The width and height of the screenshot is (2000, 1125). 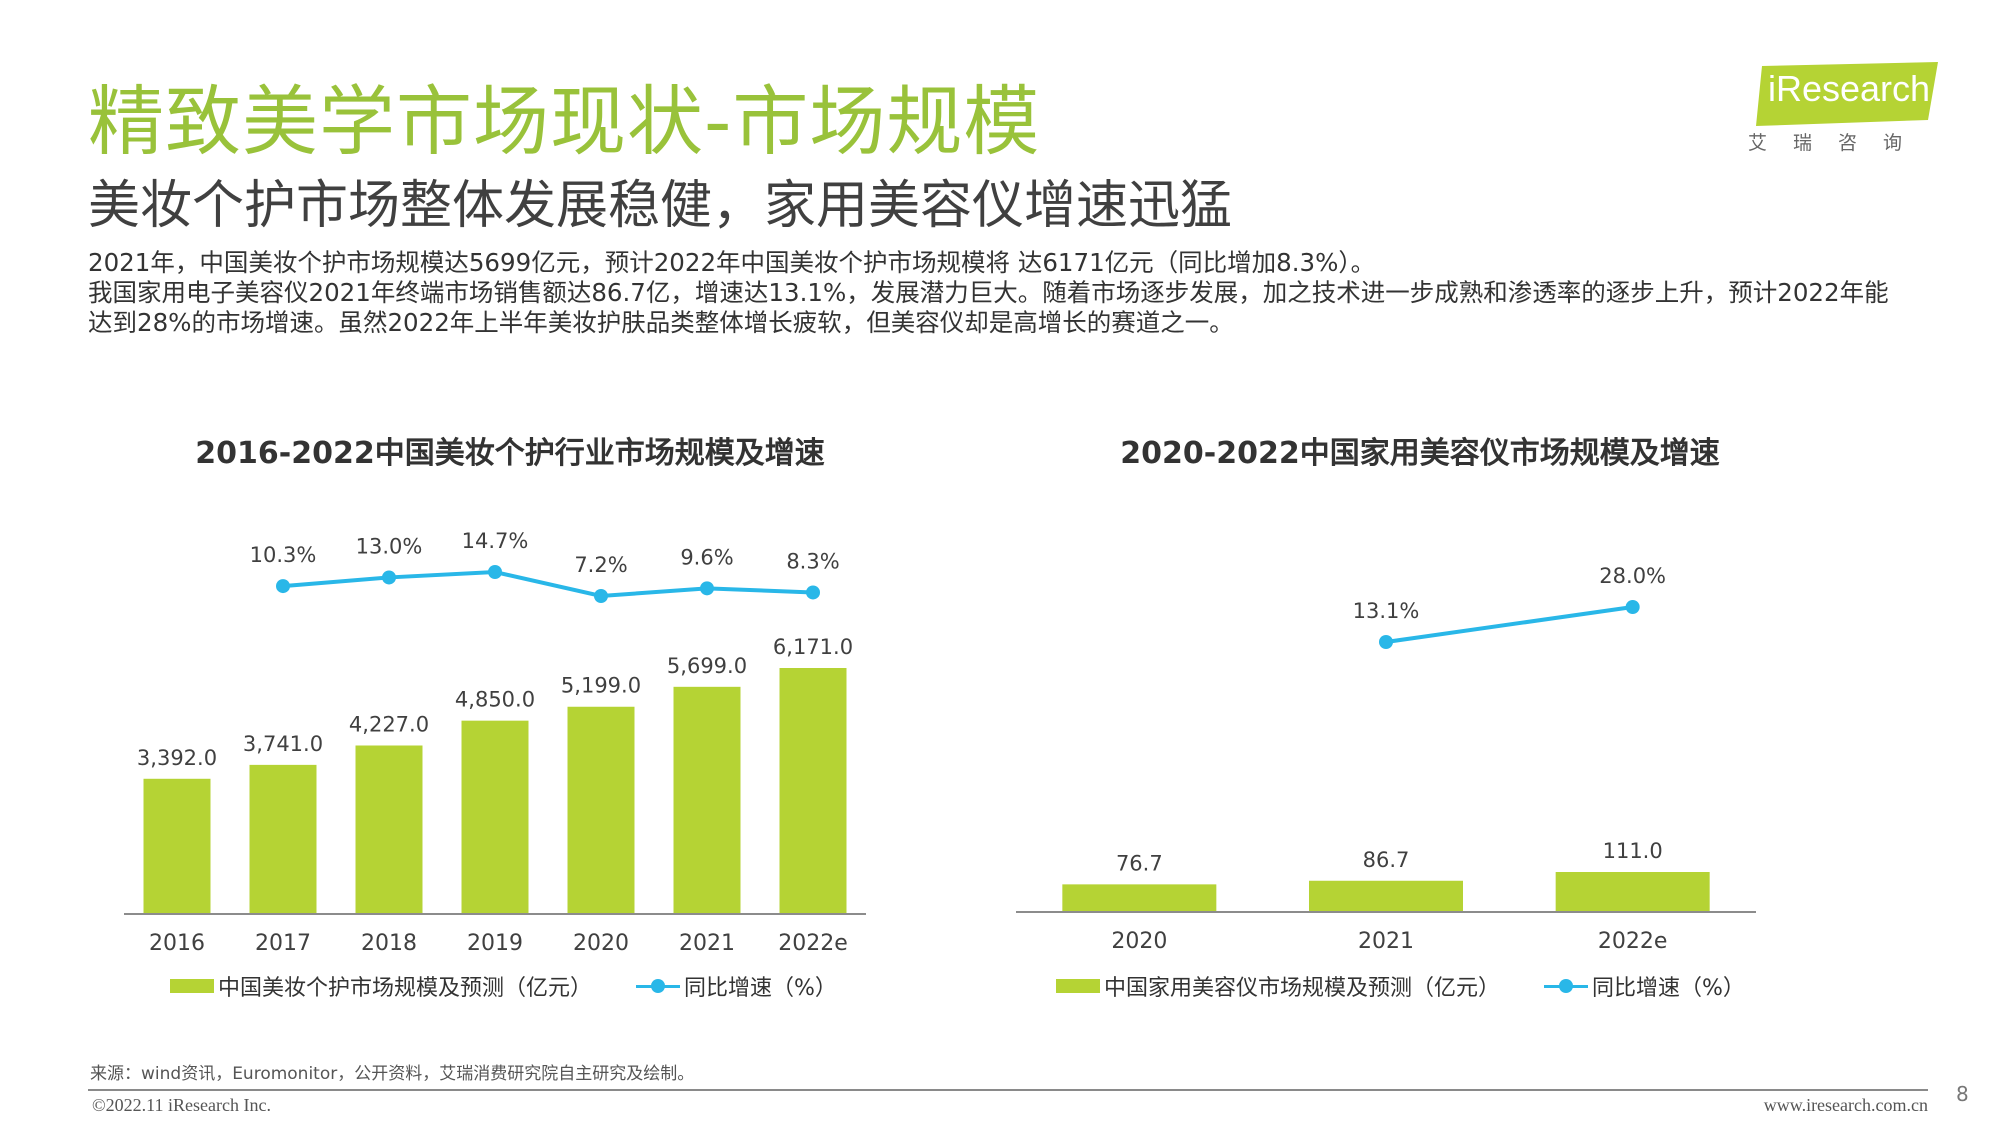 I want to click on chart-1-bar-label: 5,699.0, so click(x=707, y=666).